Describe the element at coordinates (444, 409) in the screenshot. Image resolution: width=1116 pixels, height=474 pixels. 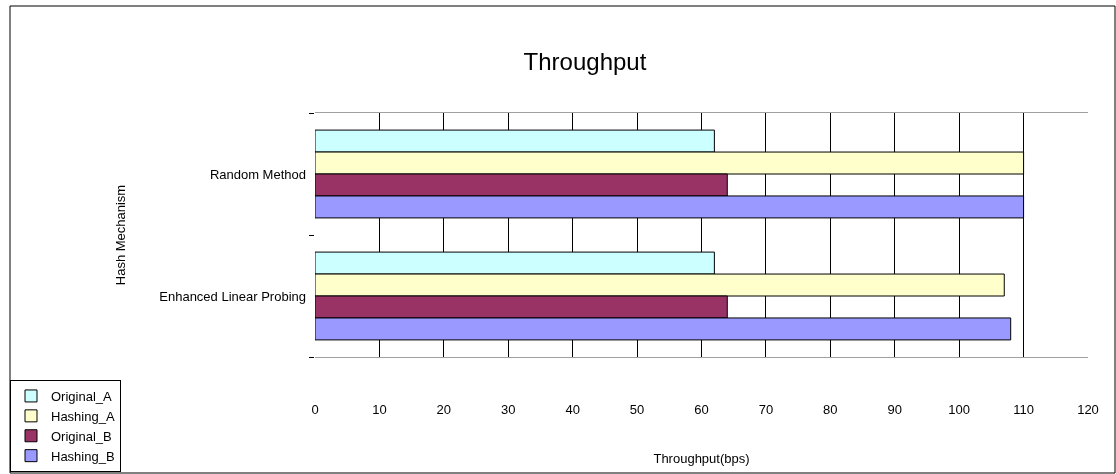
I see `x-tick-label: 20` at that location.